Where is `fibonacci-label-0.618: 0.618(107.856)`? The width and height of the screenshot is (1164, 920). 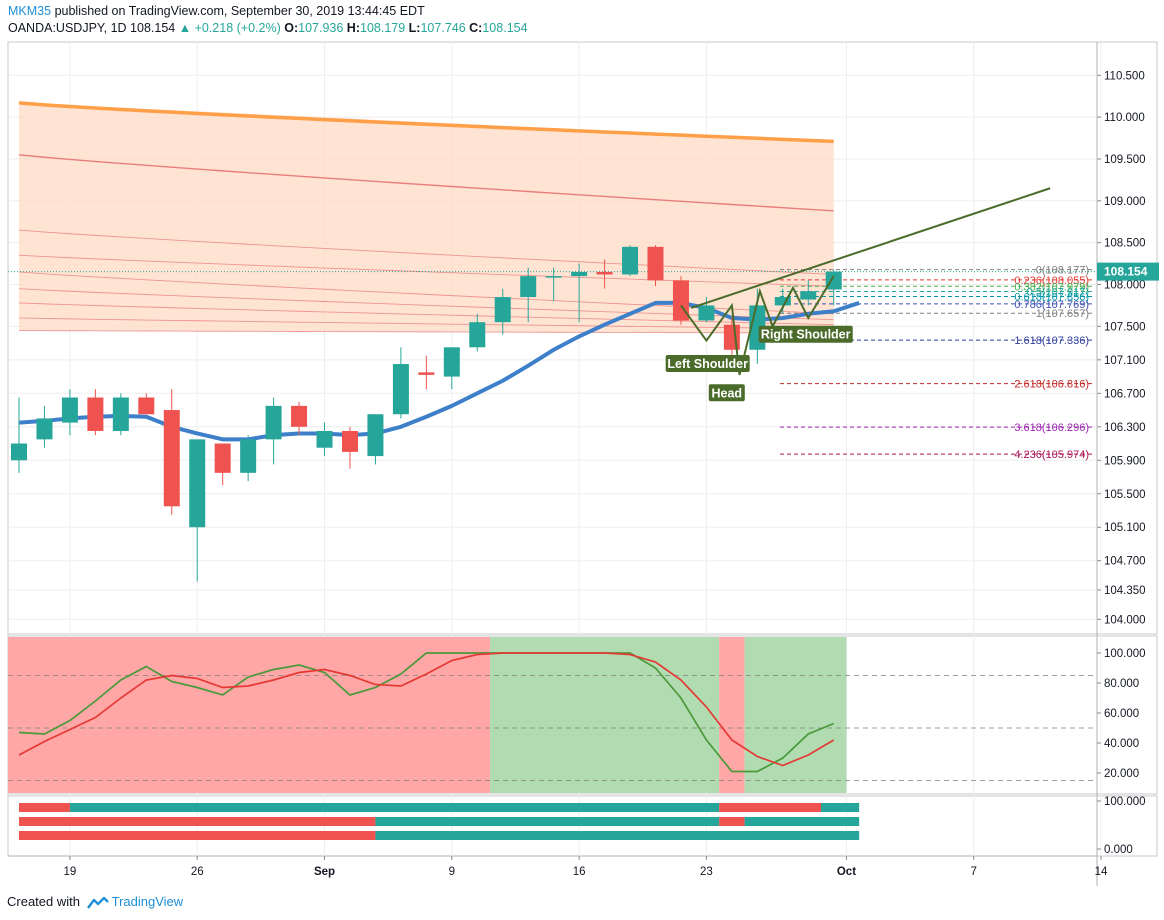 fibonacci-label-0.618: 0.618(107.856) is located at coordinates (1051, 298).